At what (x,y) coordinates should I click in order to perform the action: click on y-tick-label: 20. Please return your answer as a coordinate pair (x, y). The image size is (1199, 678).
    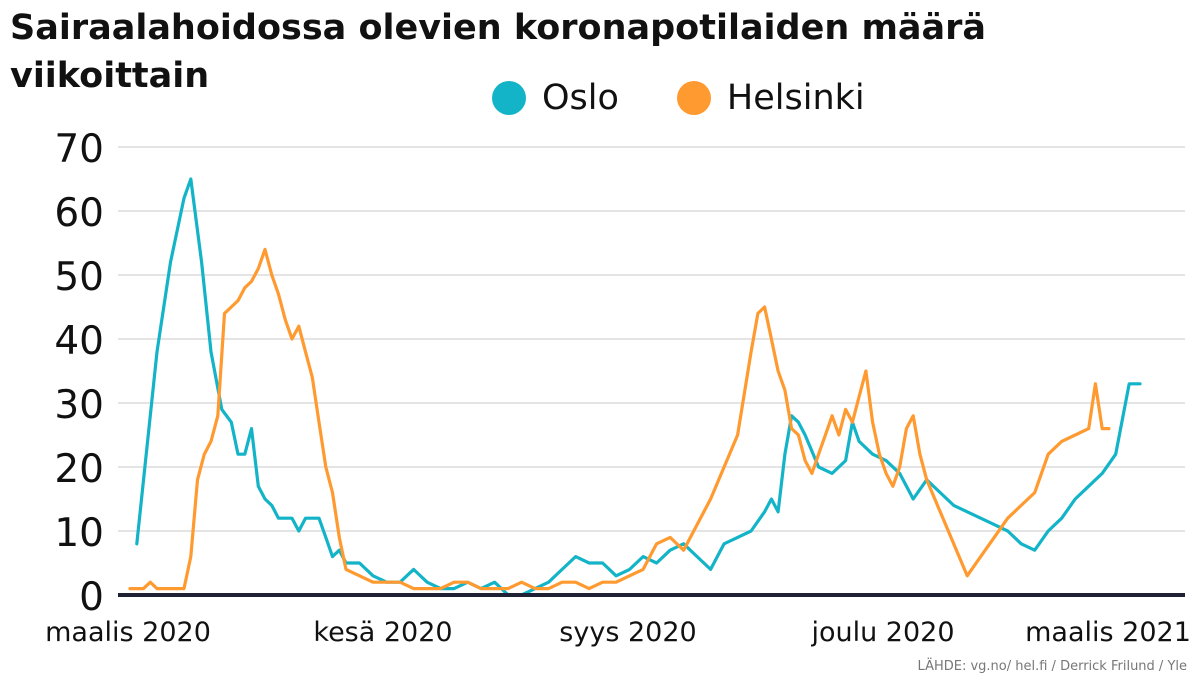
    Looking at the image, I should click on (79, 469).